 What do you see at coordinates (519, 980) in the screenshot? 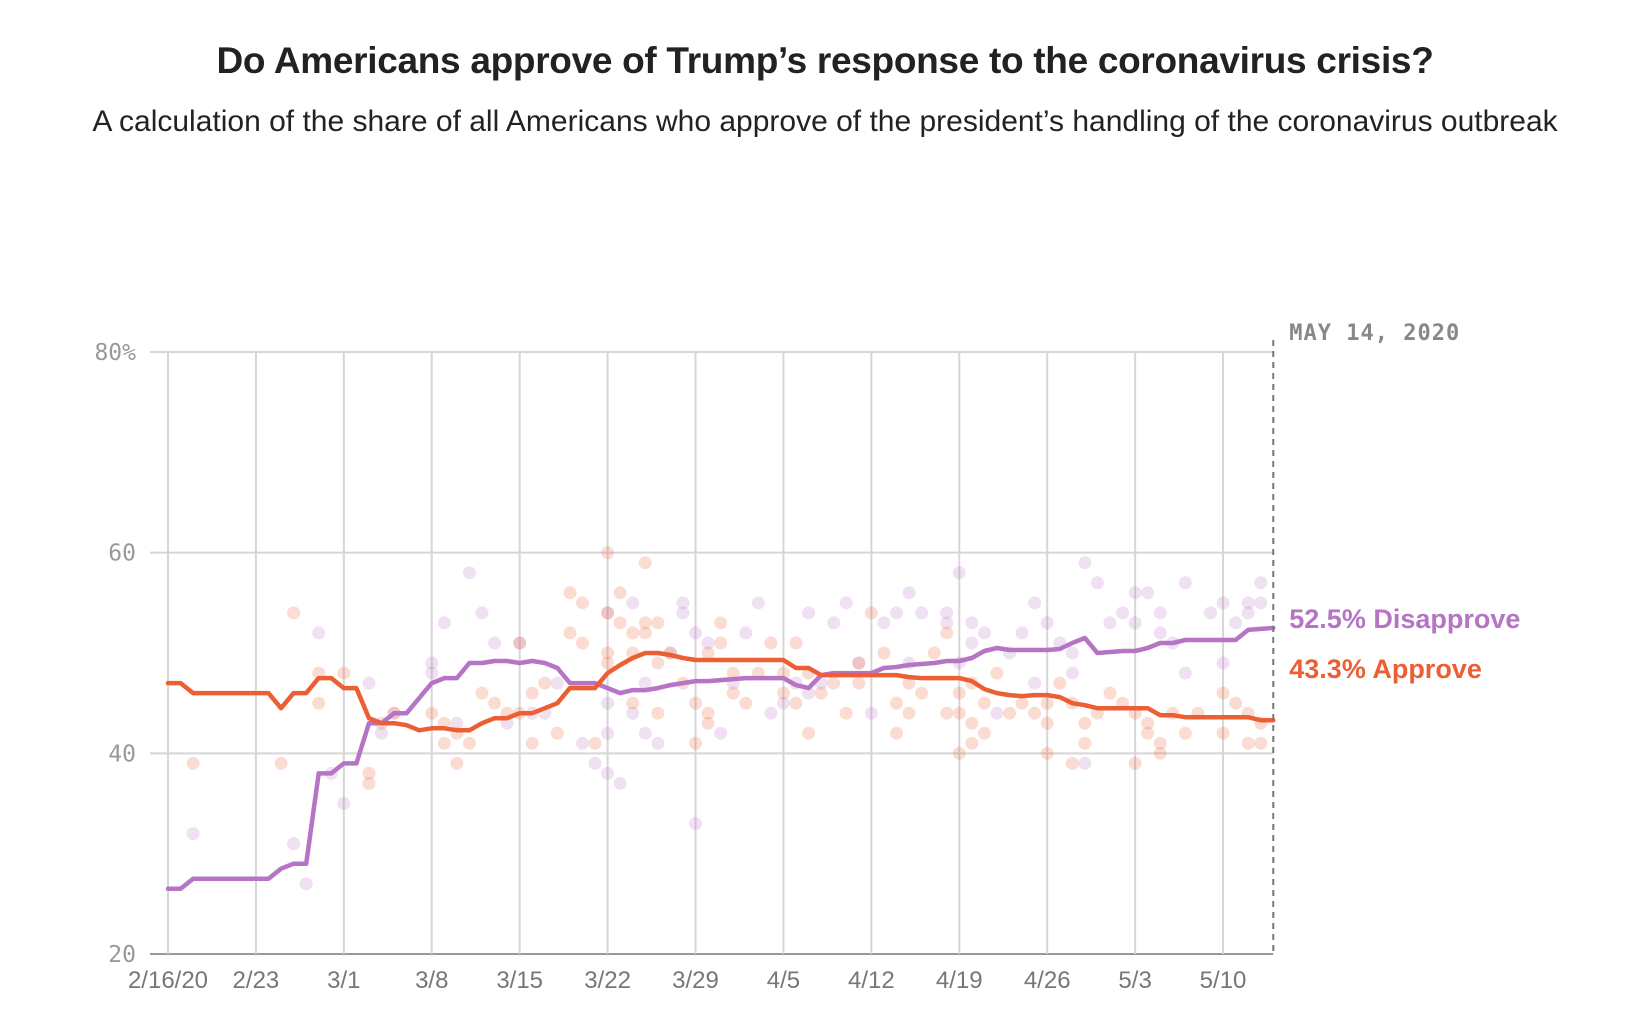
I see `x-tick-label: 3/15` at bounding box center [519, 980].